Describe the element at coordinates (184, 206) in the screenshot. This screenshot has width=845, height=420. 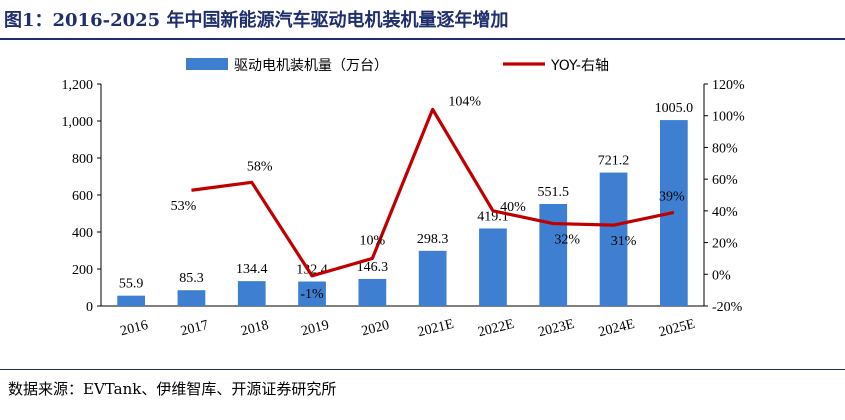
I see `yoy-value-label: 53%` at that location.